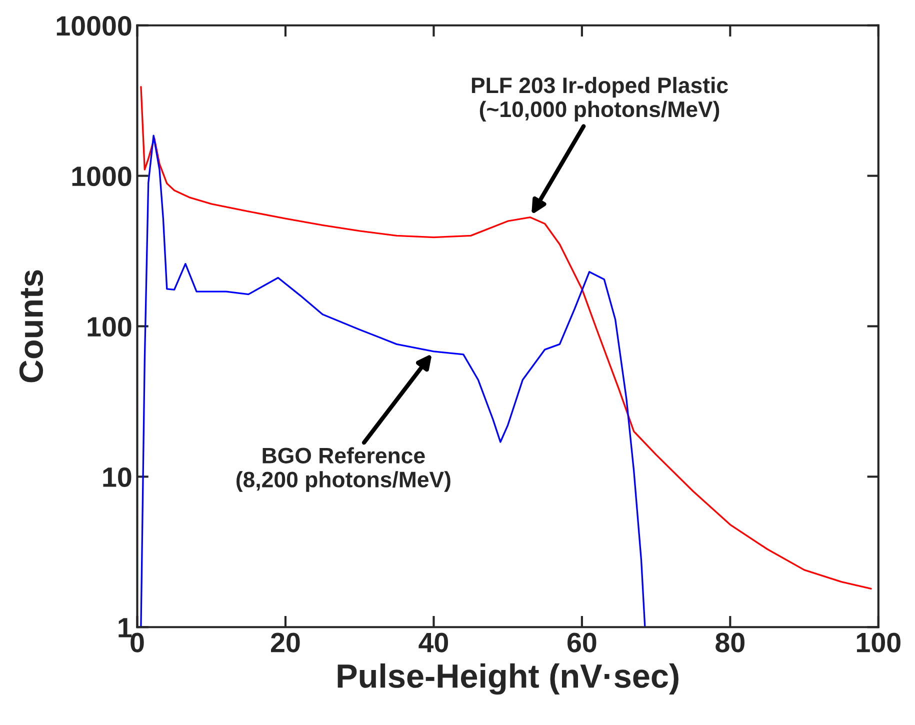  What do you see at coordinates (117, 477) in the screenshot?
I see `y-tick-label: 10` at bounding box center [117, 477].